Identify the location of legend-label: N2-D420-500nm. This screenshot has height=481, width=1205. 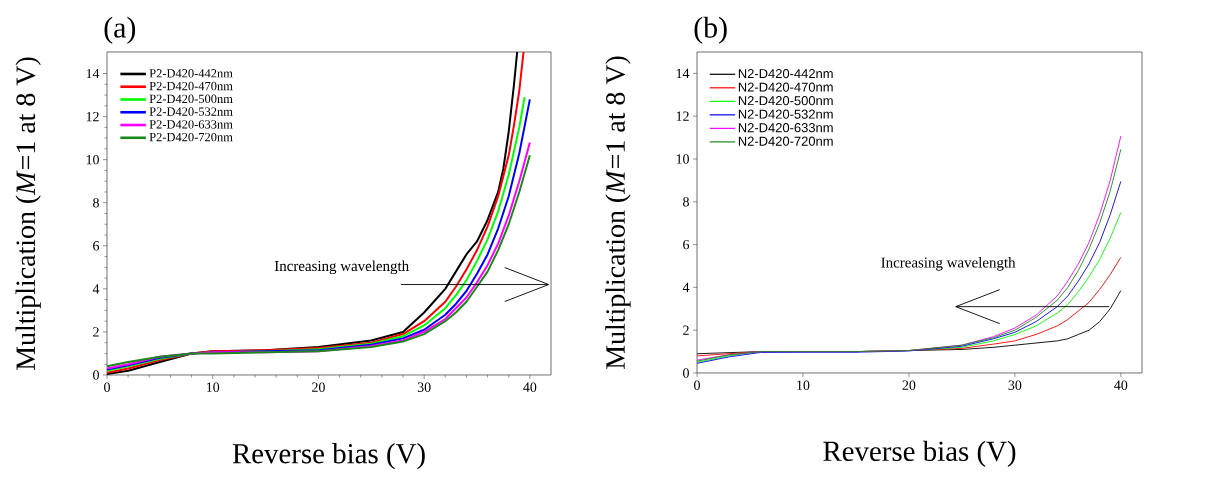
(785, 101).